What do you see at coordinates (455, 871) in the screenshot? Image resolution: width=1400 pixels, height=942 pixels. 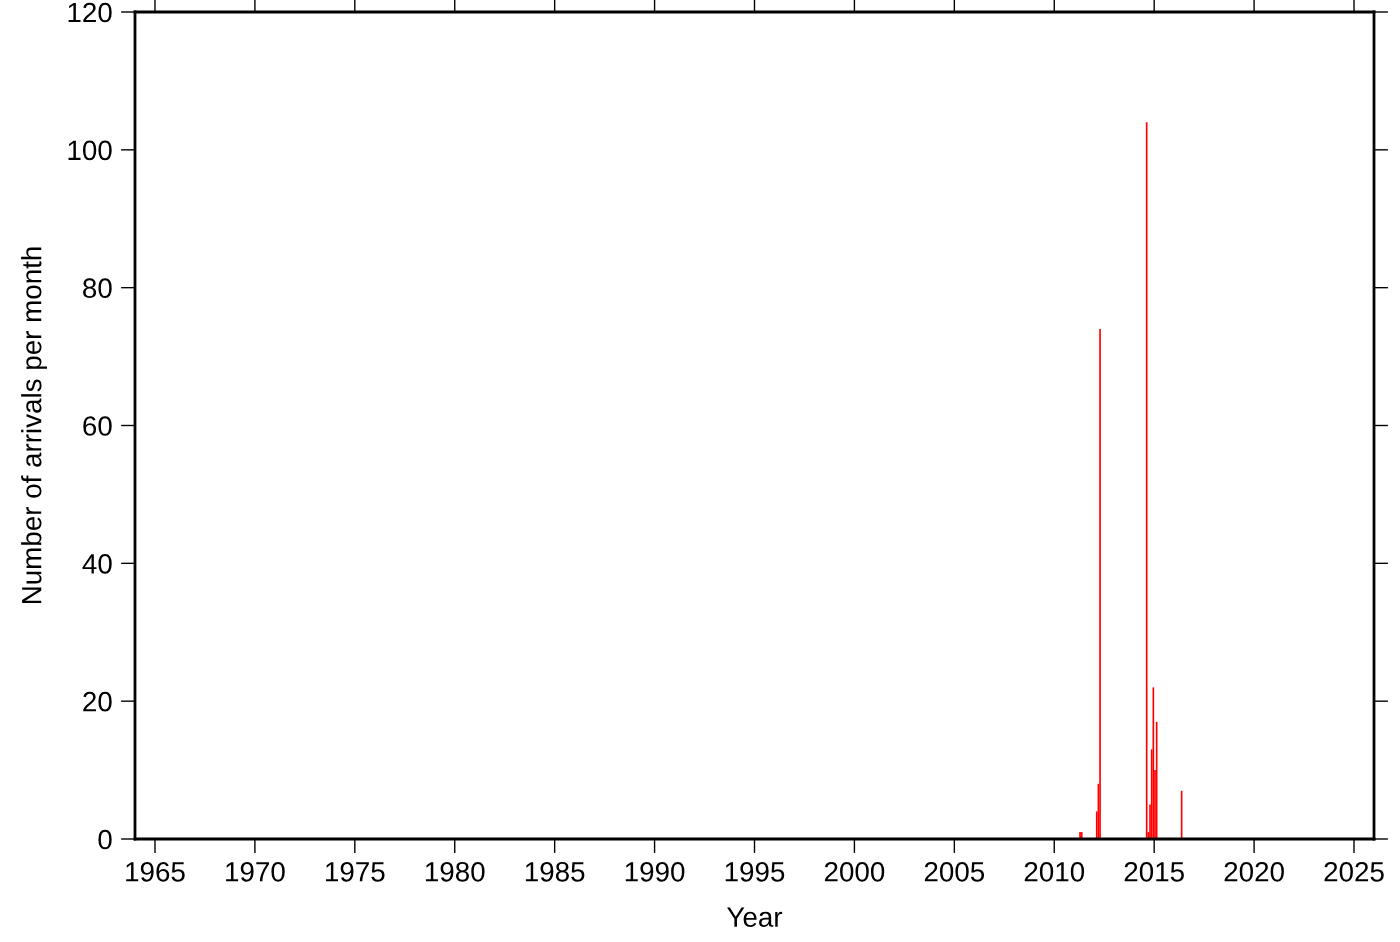 I see `x-tick-label: 1980` at bounding box center [455, 871].